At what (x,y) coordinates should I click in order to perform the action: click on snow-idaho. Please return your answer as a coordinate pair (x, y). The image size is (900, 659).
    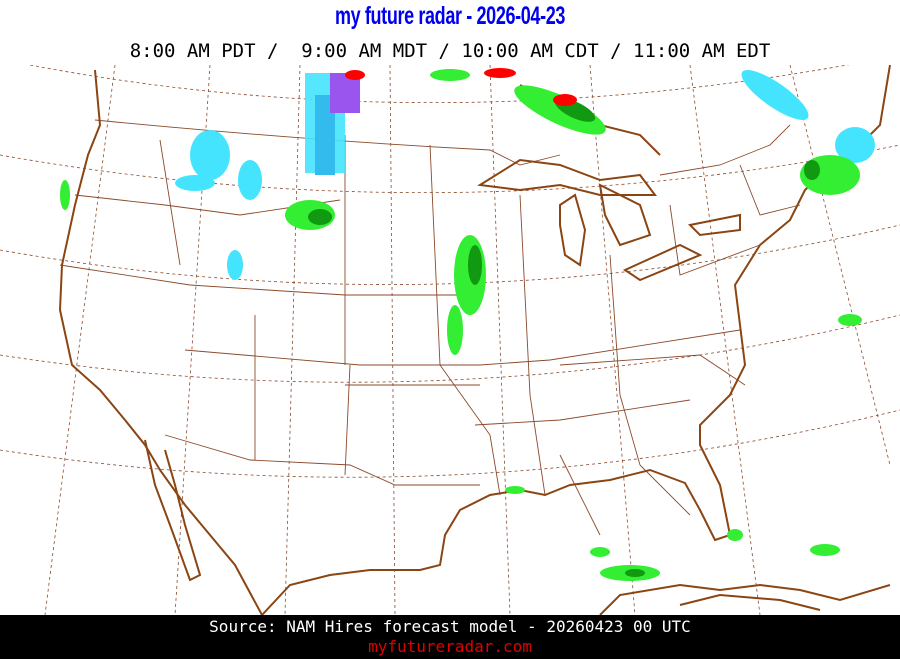
    Looking at the image, I should click on (210, 155).